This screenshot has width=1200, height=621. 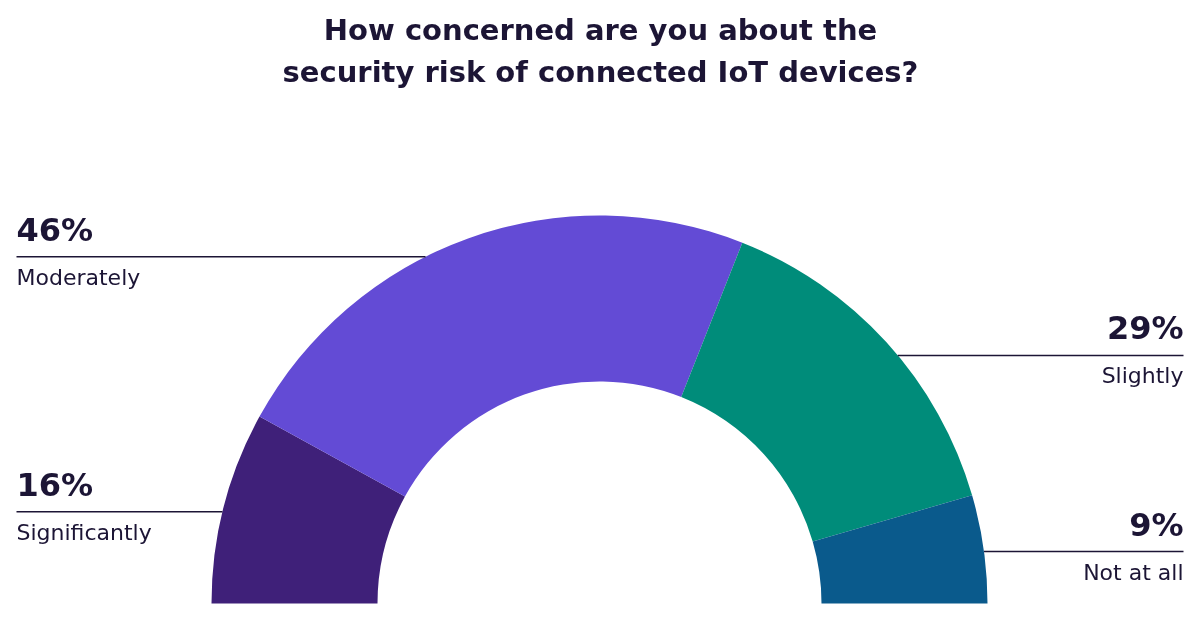 What do you see at coordinates (84, 532) in the screenshot?
I see `slice-label: Significantly` at bounding box center [84, 532].